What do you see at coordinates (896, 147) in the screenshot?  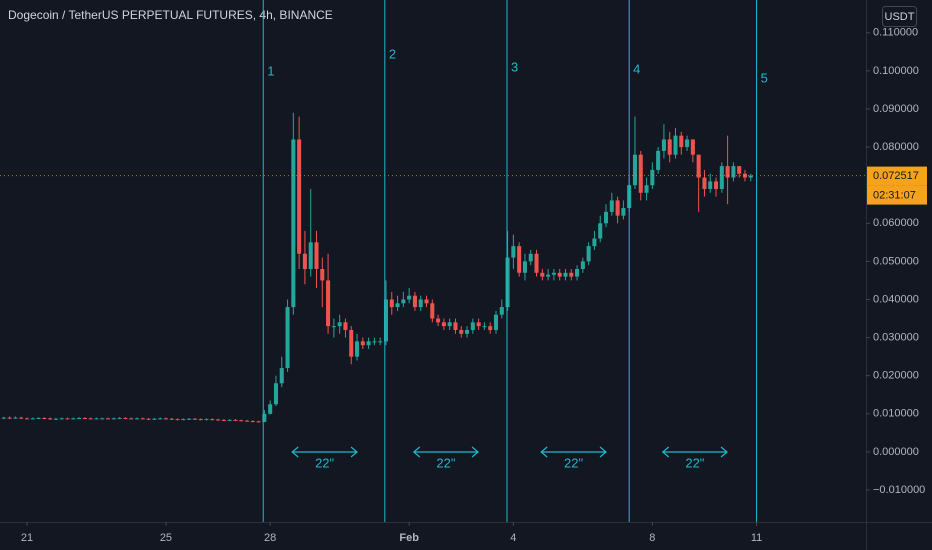 I see `y-tick-label: 0.080000` at bounding box center [896, 147].